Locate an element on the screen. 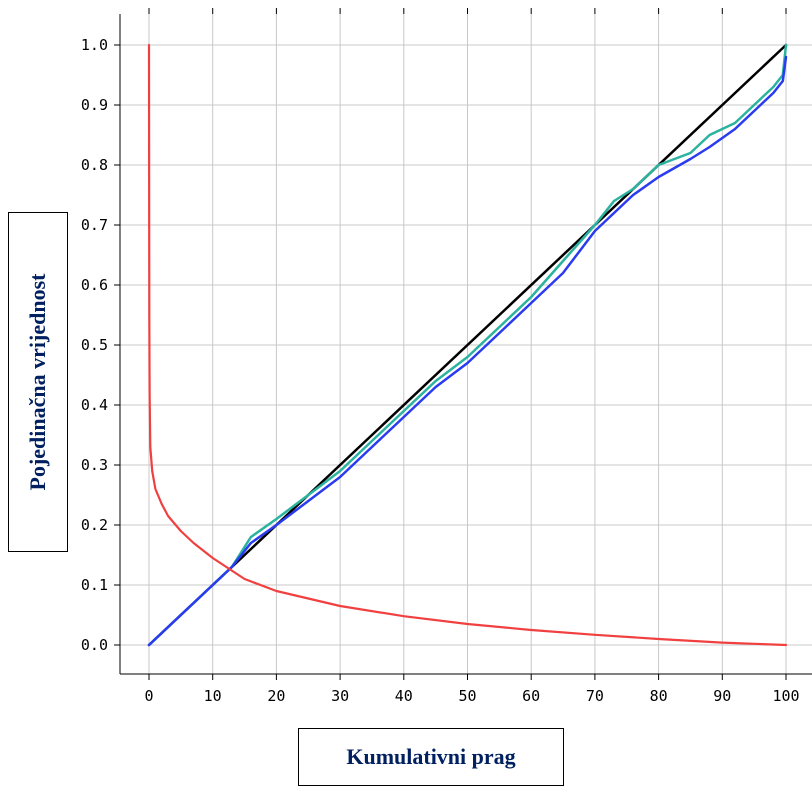 This screenshot has height=789, width=812. y-tick-label-2: 0.2 is located at coordinates (94, 525).